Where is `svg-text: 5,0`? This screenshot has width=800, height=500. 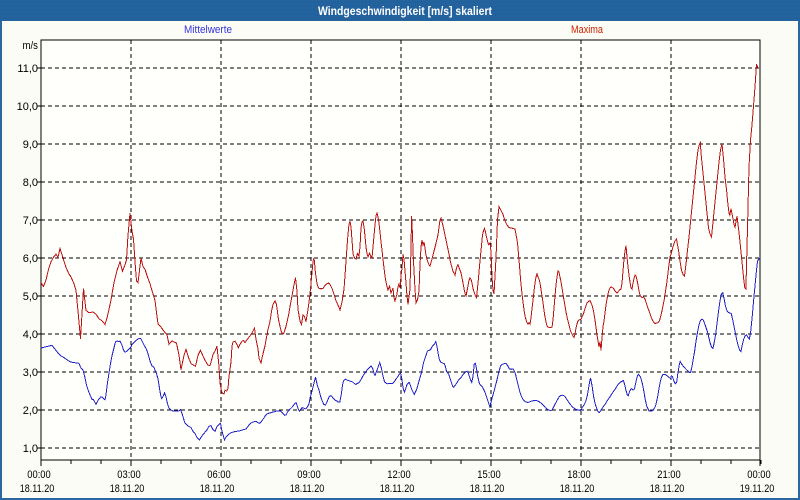 svg-text: 5,0 is located at coordinates (30, 297).